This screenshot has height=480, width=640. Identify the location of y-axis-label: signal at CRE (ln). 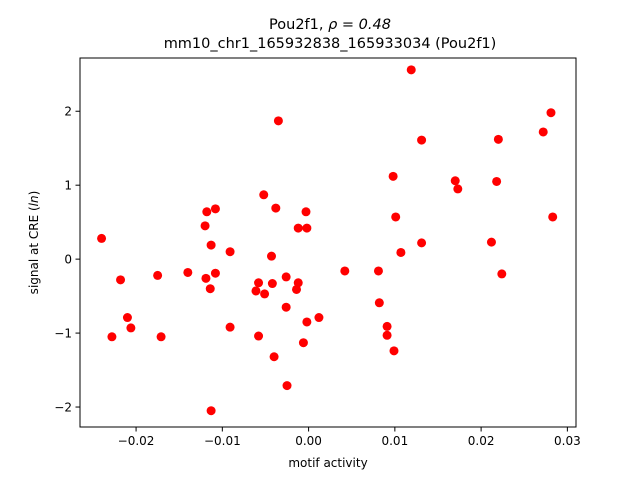
(34, 243).